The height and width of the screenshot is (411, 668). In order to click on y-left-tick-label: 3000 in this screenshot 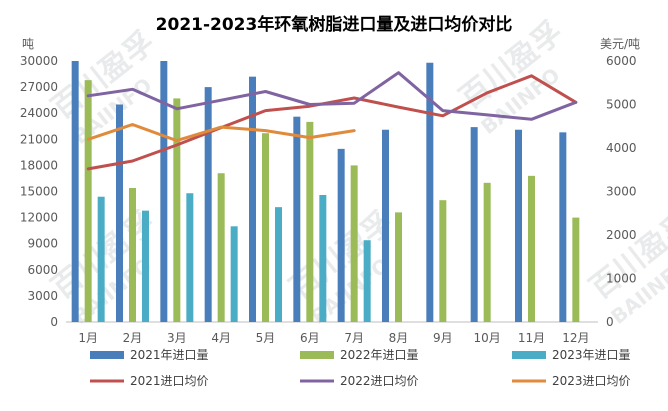, I will do `click(42, 296)`.